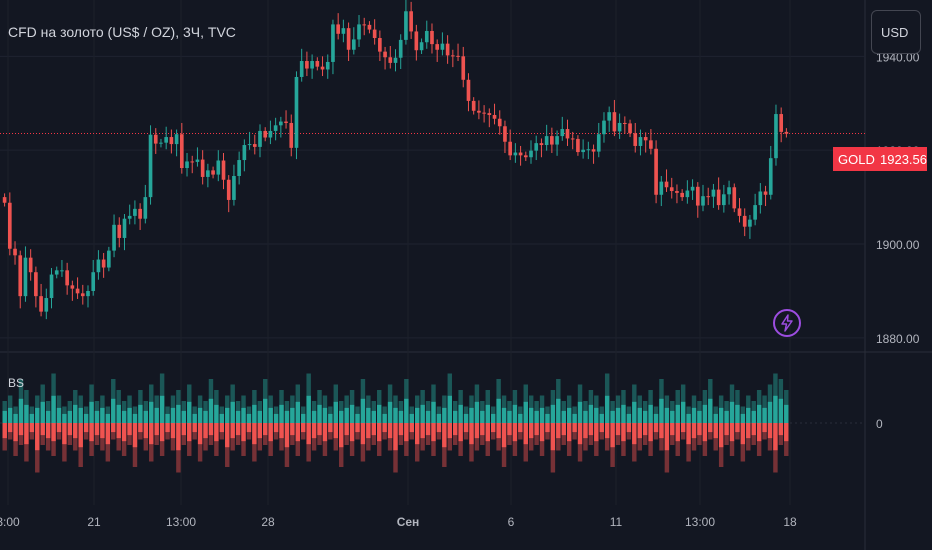 This screenshot has height=550, width=932. What do you see at coordinates (790, 522) in the screenshot?
I see `x-tick-label: 18` at bounding box center [790, 522].